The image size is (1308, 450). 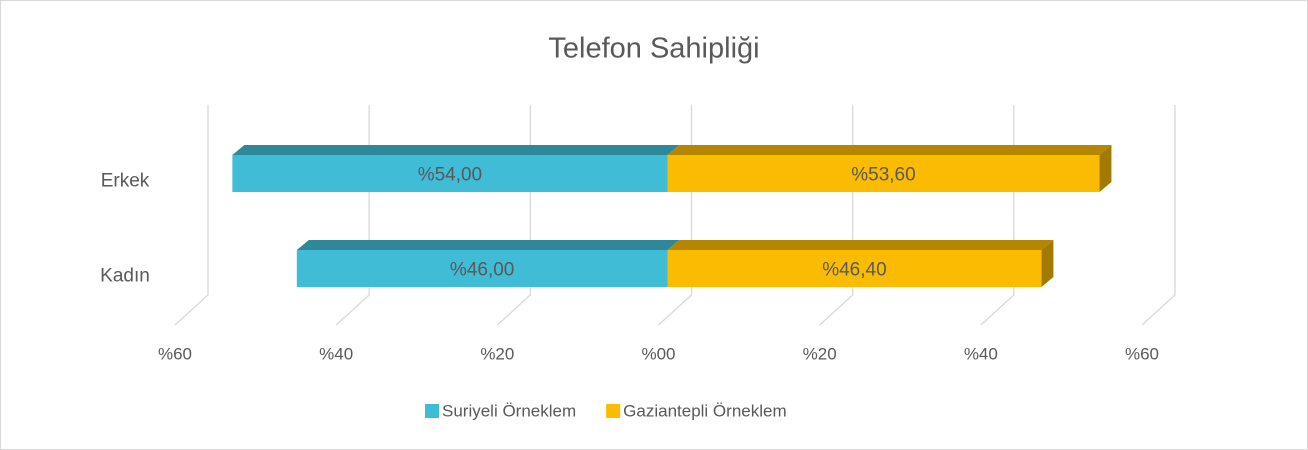 What do you see at coordinates (653, 49) in the screenshot?
I see `chart-title: Telefon Sahipliği` at bounding box center [653, 49].